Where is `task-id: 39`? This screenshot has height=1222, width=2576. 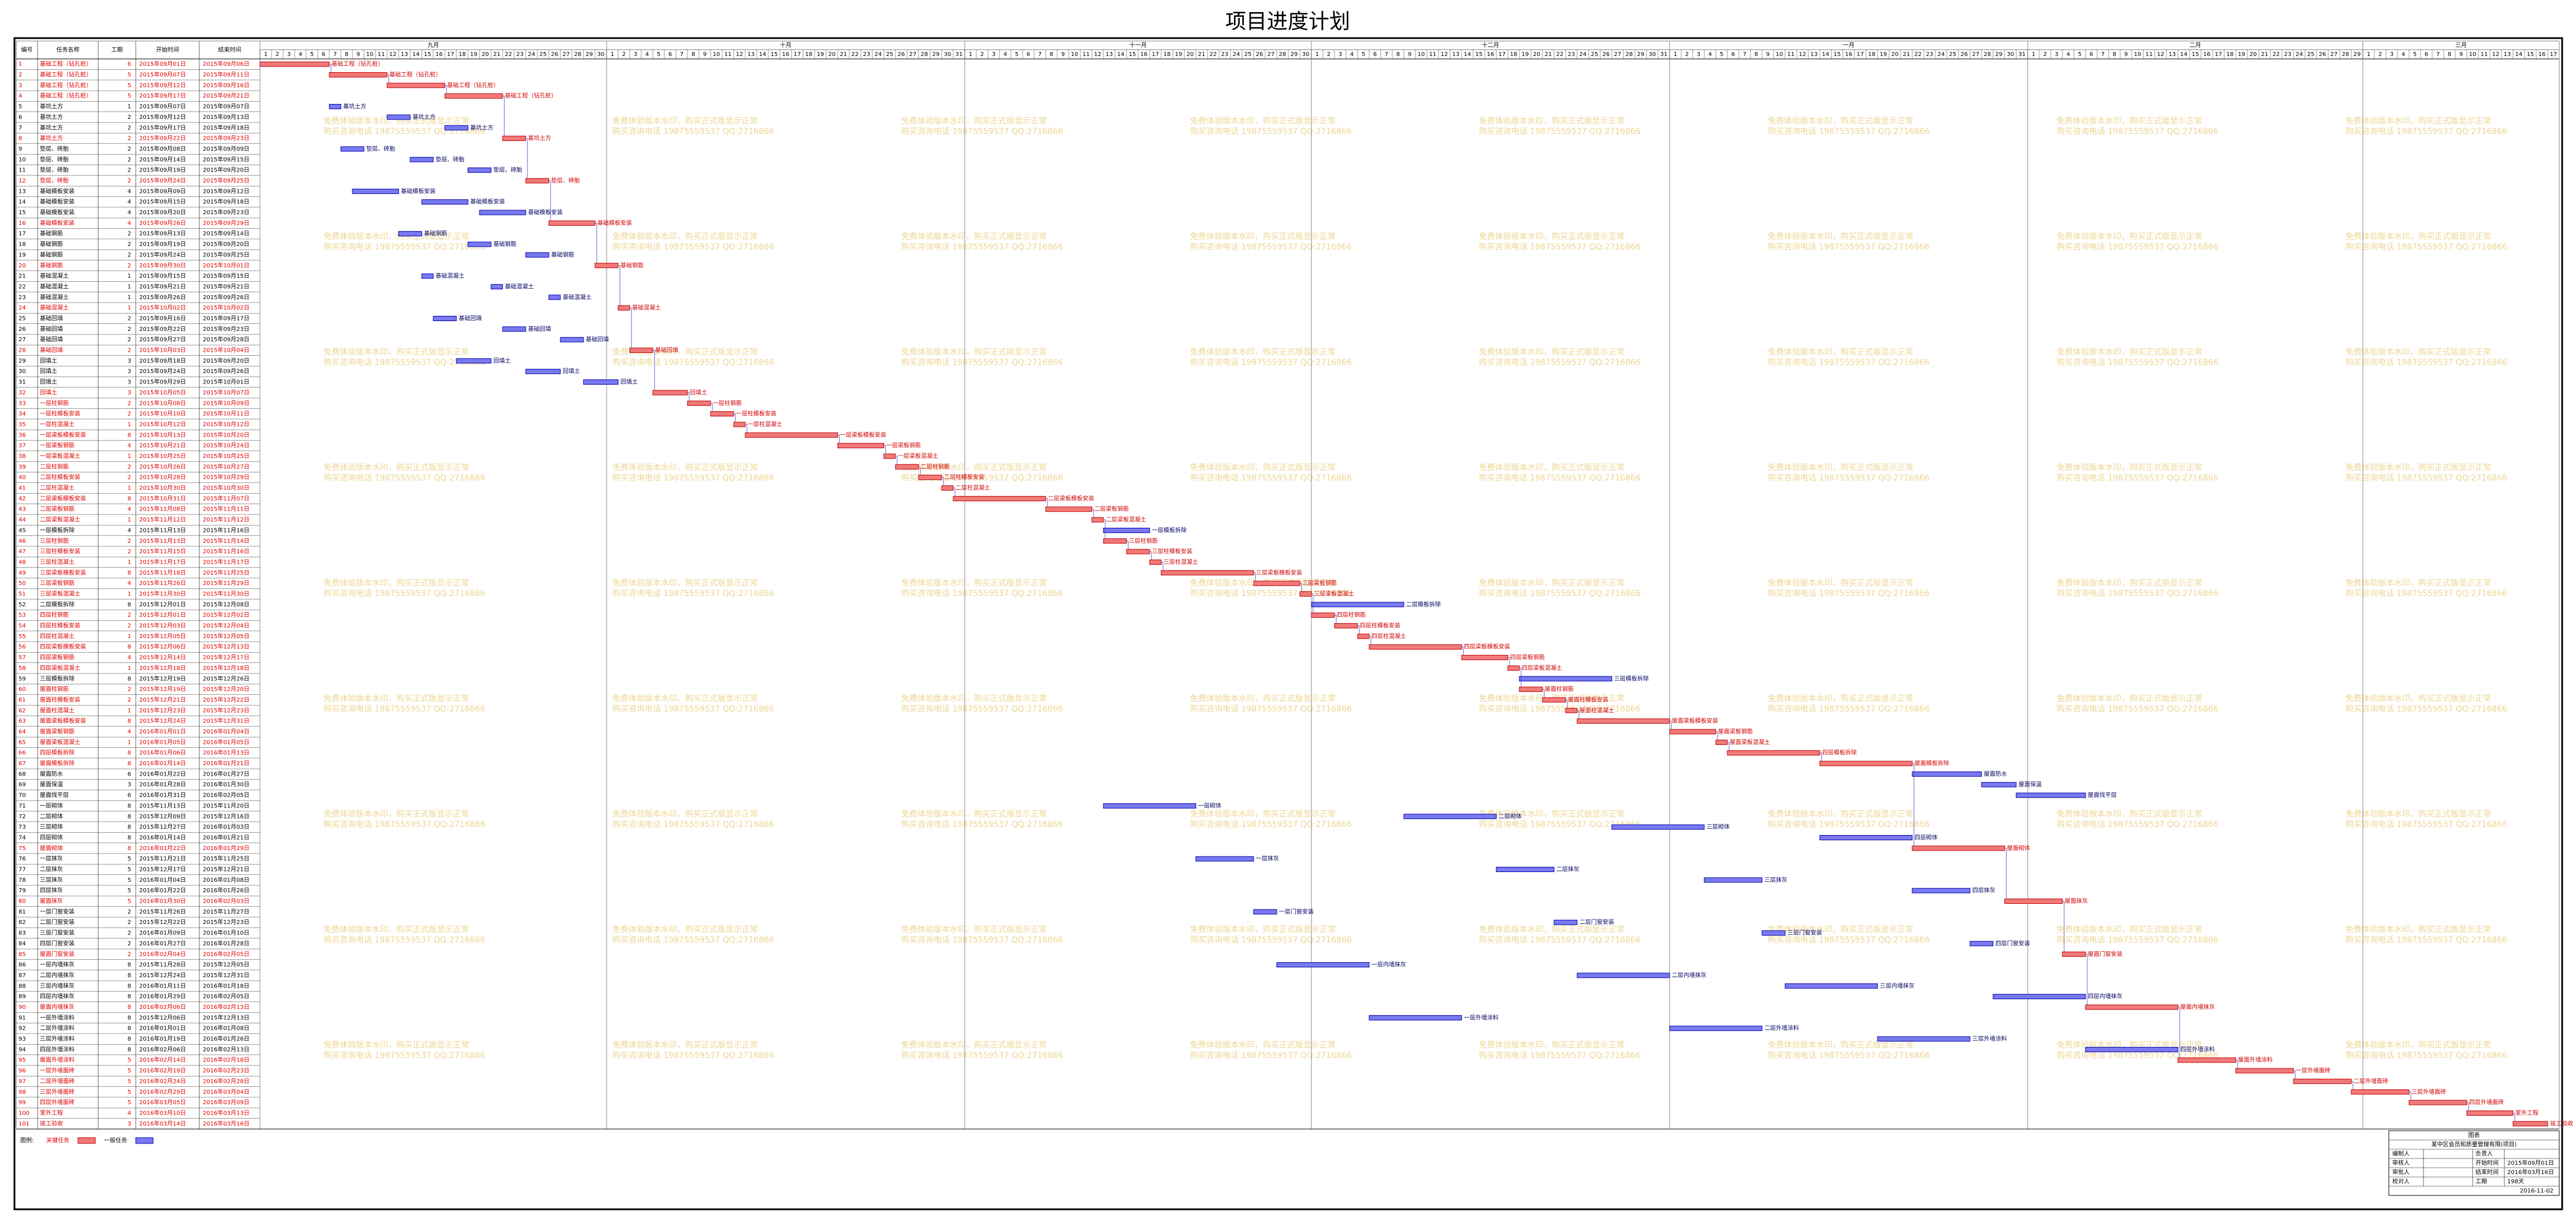
task-id: 39 is located at coordinates (22, 467).